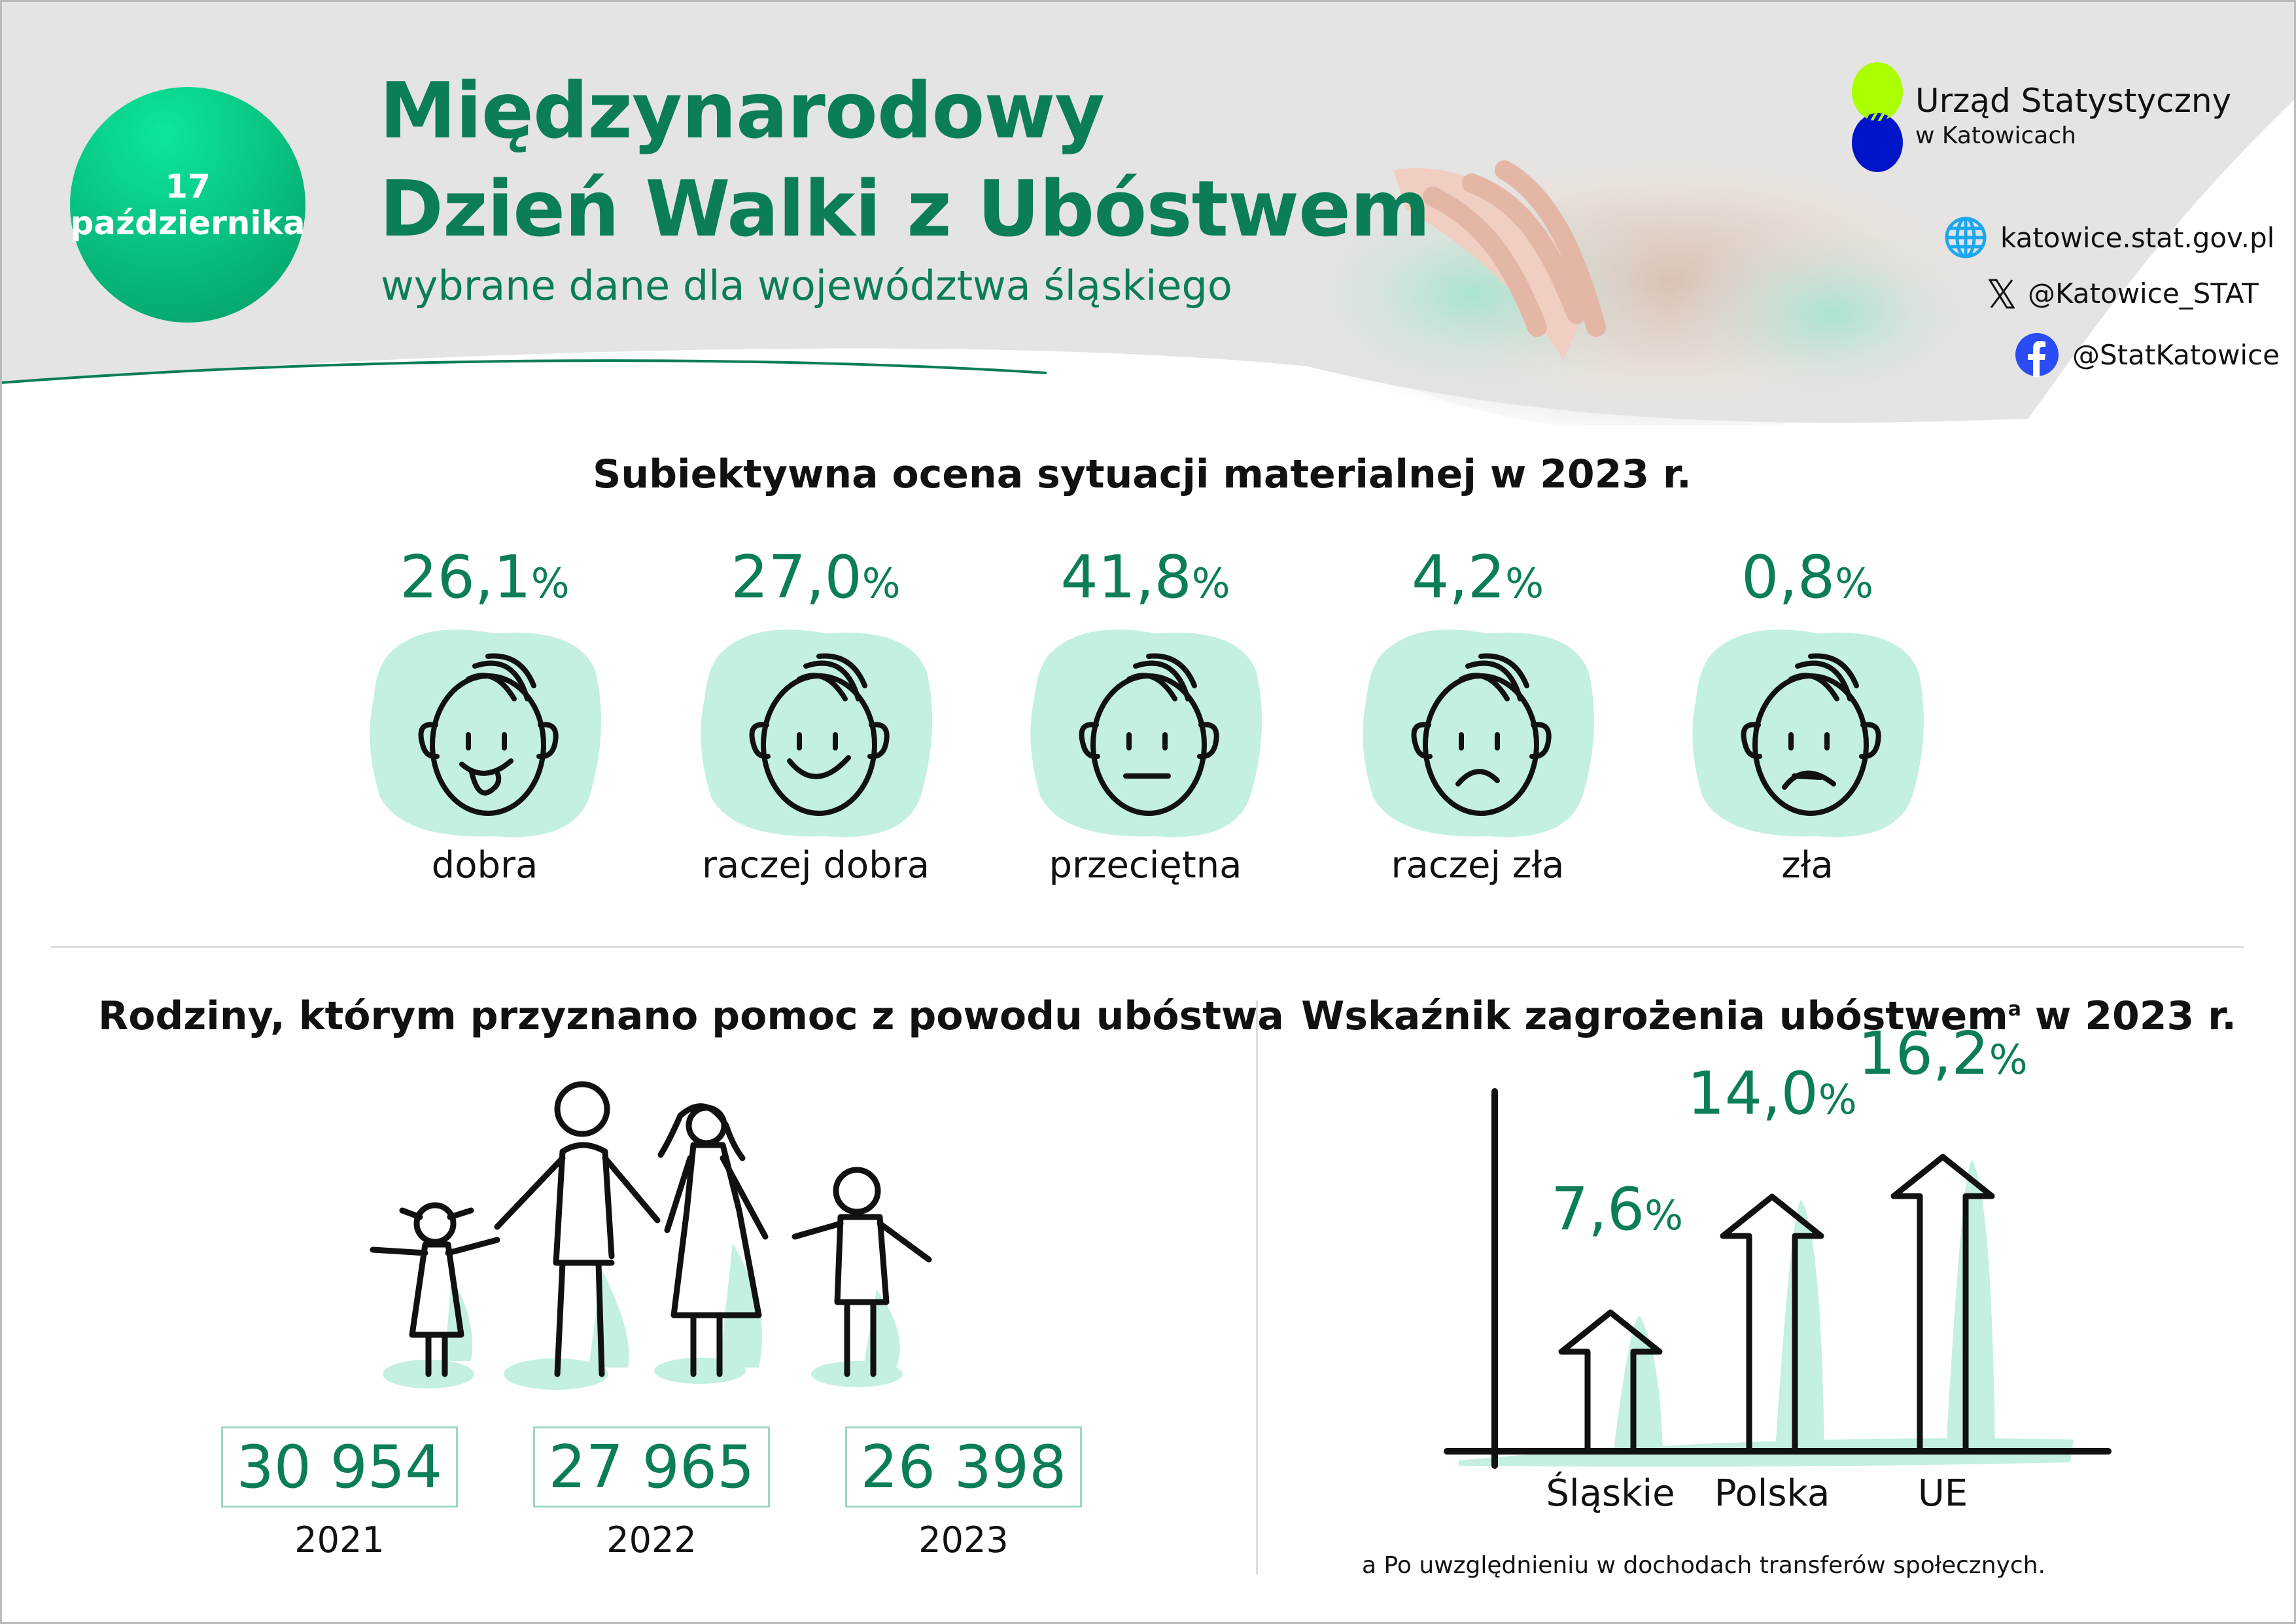 Image resolution: width=2296 pixels, height=1624 pixels. Describe the element at coordinates (651, 1235) in the screenshot. I see `family-illustration` at that location.